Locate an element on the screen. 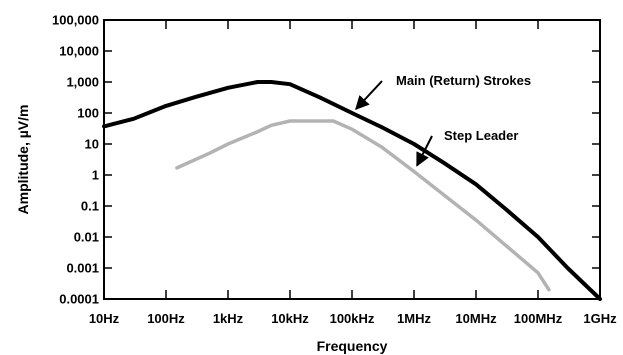 Image resolution: width=623 pixels, height=355 pixels. y-tick-label: 100 is located at coordinates (88, 113).